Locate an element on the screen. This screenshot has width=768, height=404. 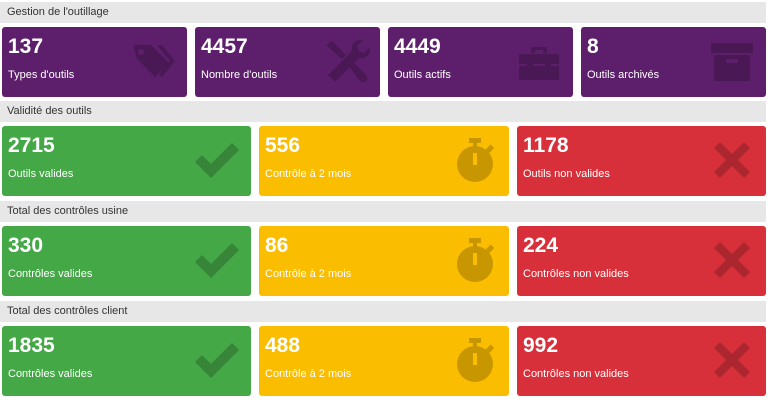
card-value: 137 is located at coordinates (26, 46).